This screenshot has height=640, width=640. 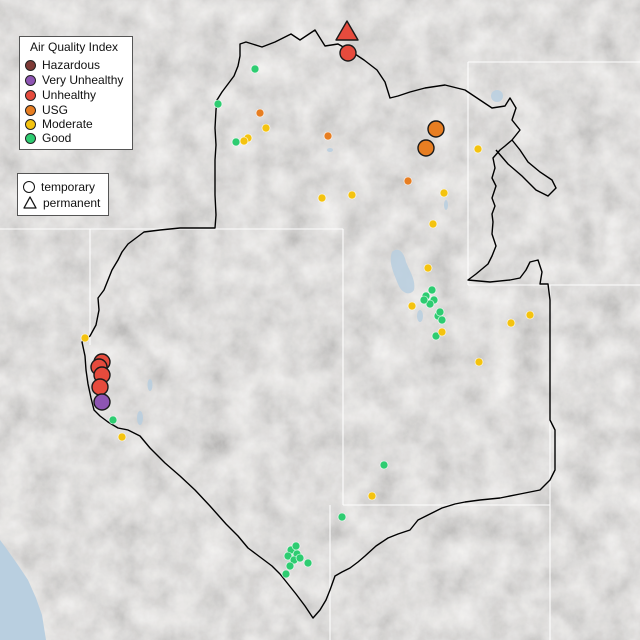 What do you see at coordinates (30, 138) in the screenshot?
I see `good-swatch` at bounding box center [30, 138].